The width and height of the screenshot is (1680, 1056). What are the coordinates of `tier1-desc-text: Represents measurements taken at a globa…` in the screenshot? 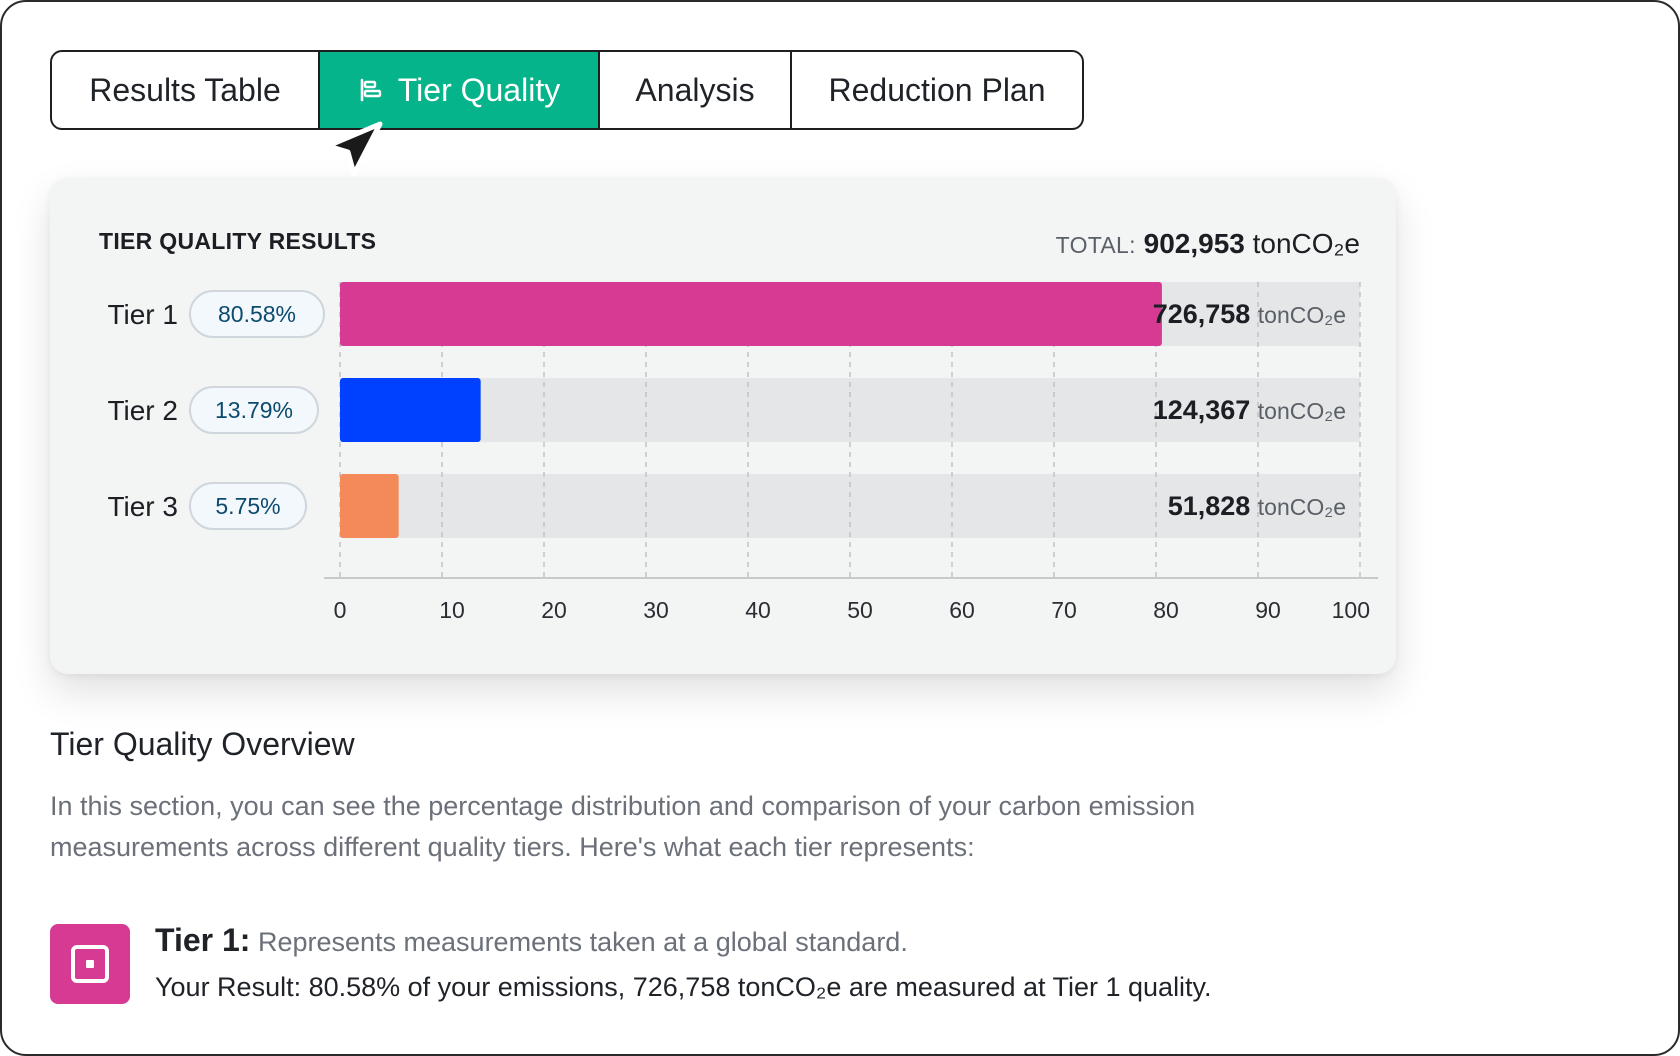 It's located at (579, 942).